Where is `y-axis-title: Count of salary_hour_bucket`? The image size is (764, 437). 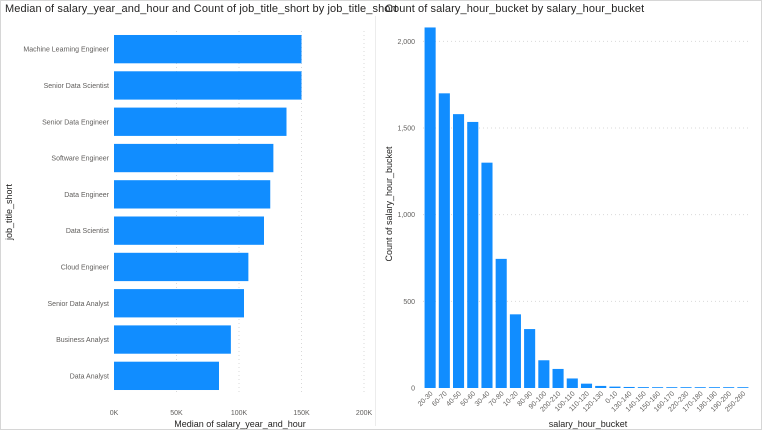 y-axis-title: Count of salary_hour_bucket is located at coordinates (389, 204).